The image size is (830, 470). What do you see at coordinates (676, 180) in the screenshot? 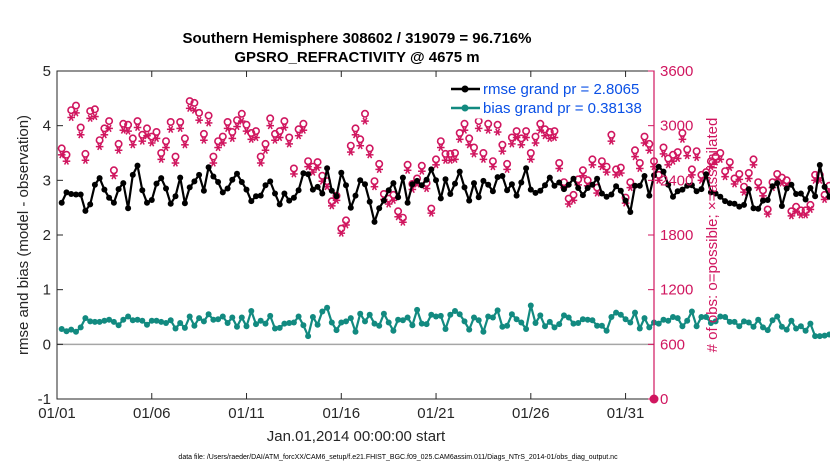
I see `y2-tick-label: 2400` at bounding box center [676, 180].